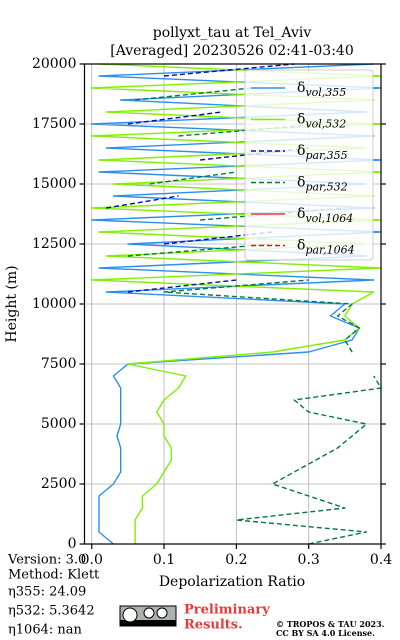 Image resolution: width=400 pixels, height=640 pixels. I want to click on footer-info: Version: 3.0, so click(46, 560).